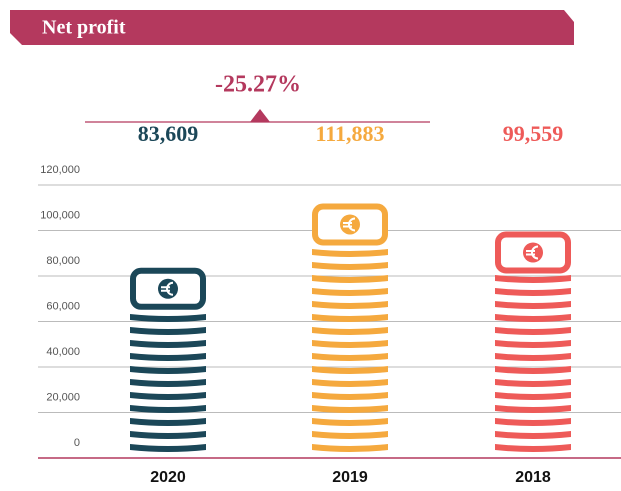  Describe the element at coordinates (349, 133) in the screenshot. I see `value-label: 111,883` at that location.